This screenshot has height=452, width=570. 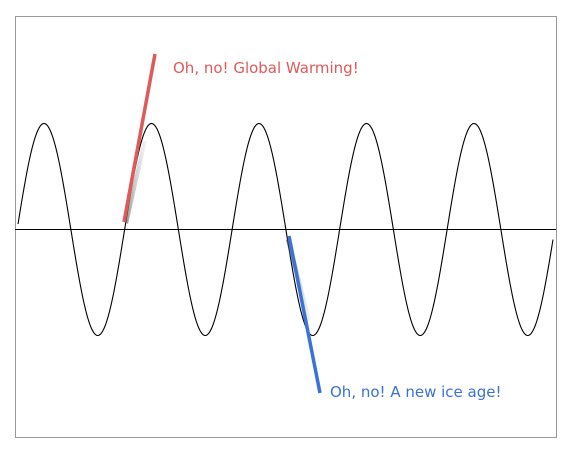 What do you see at coordinates (135, 182) in the screenshot?
I see `warming-pointer-shadow` at bounding box center [135, 182].